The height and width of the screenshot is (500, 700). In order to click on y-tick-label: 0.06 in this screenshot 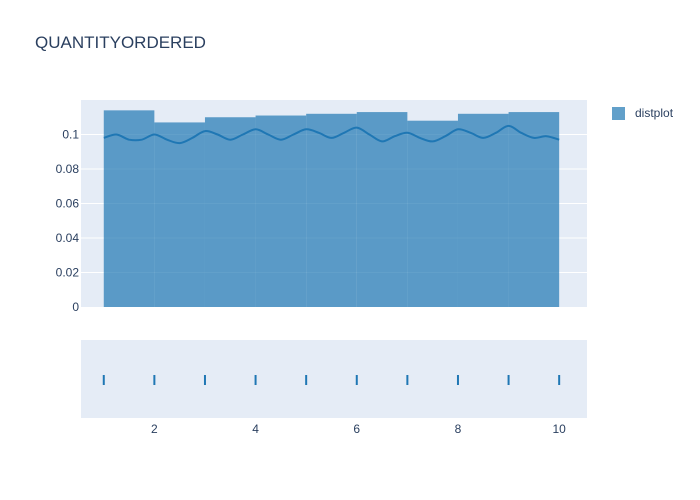, I will do `click(68, 204)`.